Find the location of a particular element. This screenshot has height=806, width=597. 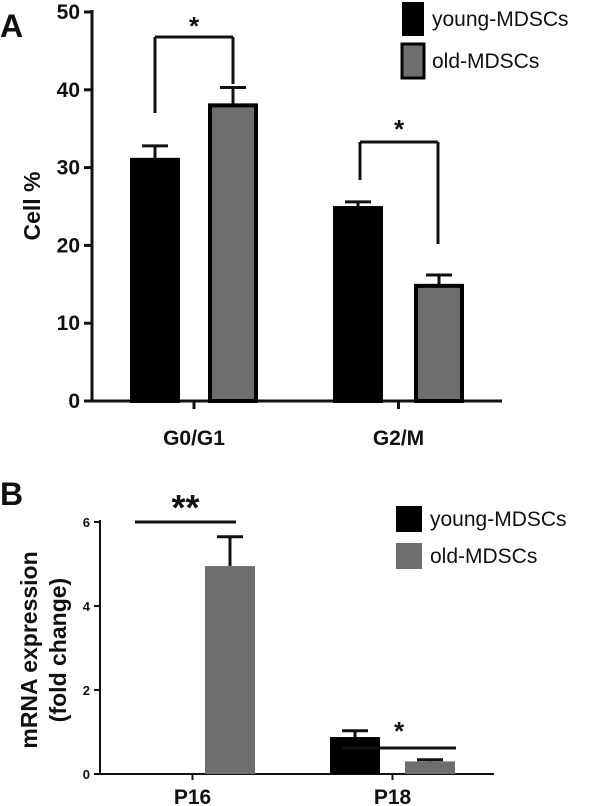

x-category-label: P18 is located at coordinates (393, 796).